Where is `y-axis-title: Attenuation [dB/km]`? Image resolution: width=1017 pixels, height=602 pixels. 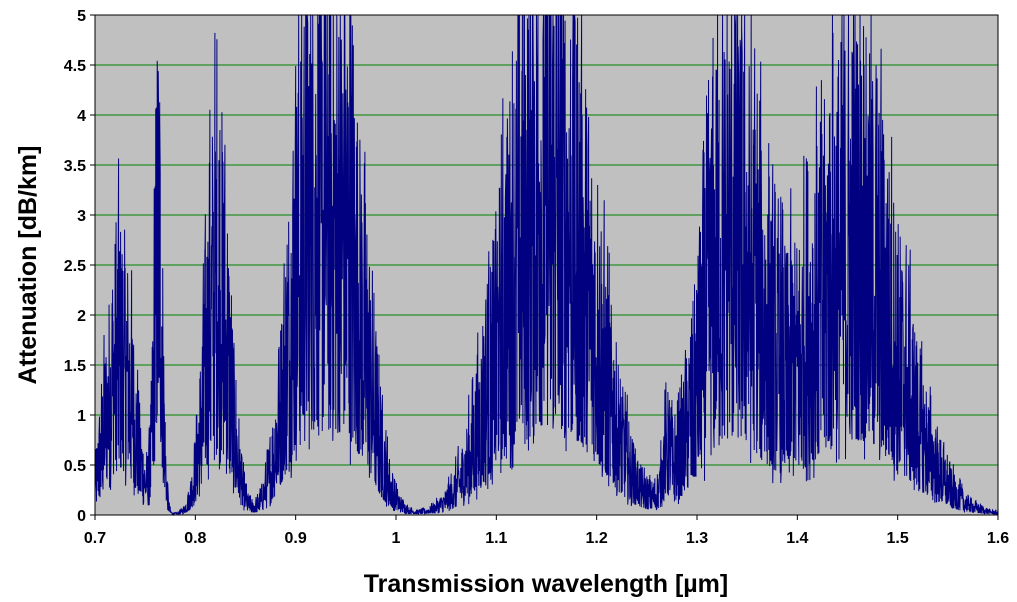 y-axis-title: Attenuation [dB/km] is located at coordinates (28, 265).